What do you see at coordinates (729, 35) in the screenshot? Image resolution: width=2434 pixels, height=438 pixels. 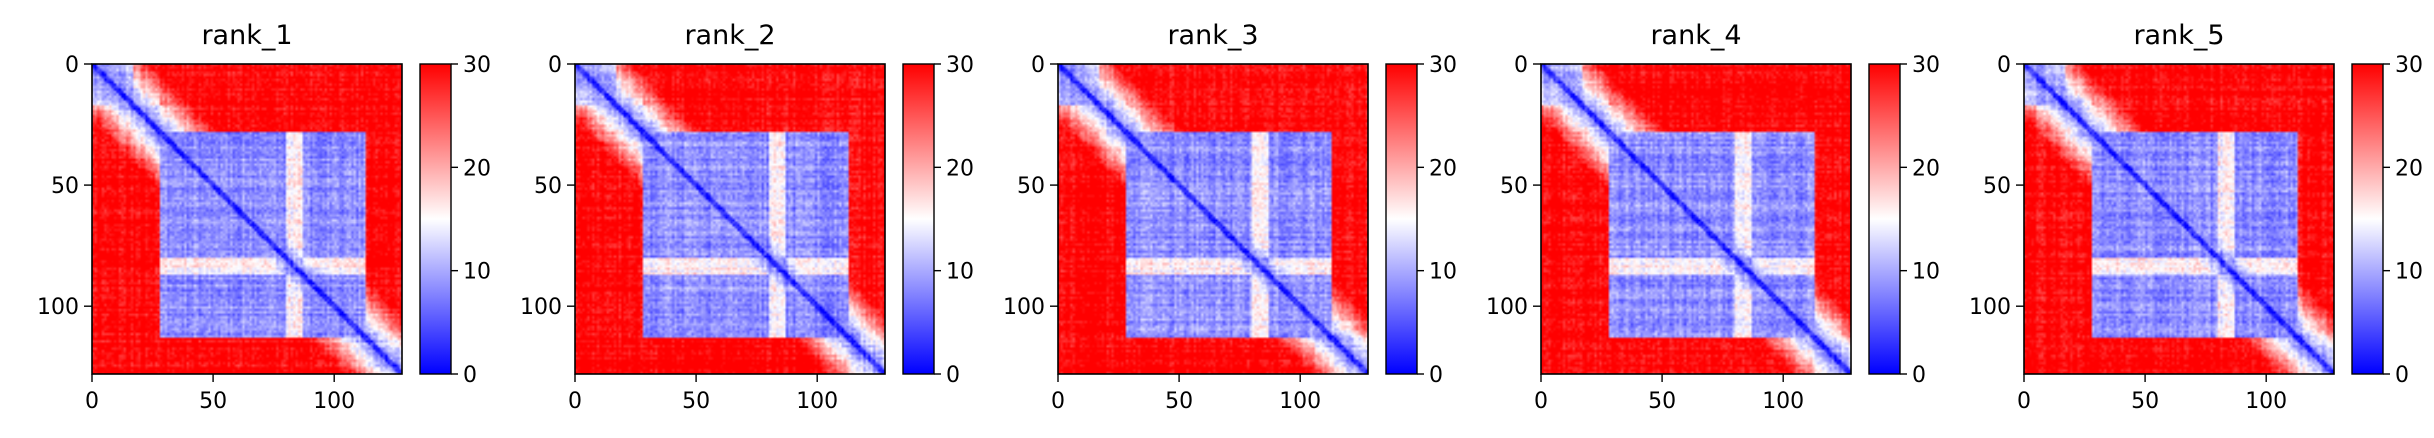 I see `chart-title: rank_2` at bounding box center [729, 35].